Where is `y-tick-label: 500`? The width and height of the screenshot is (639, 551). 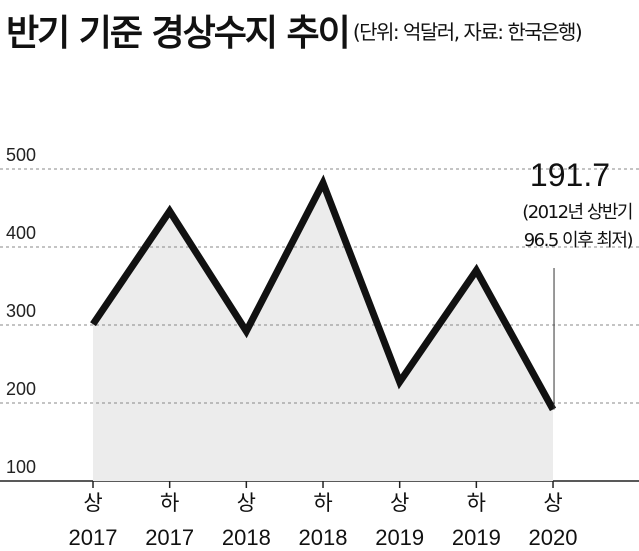
y-tick-label: 500 is located at coordinates (21, 155).